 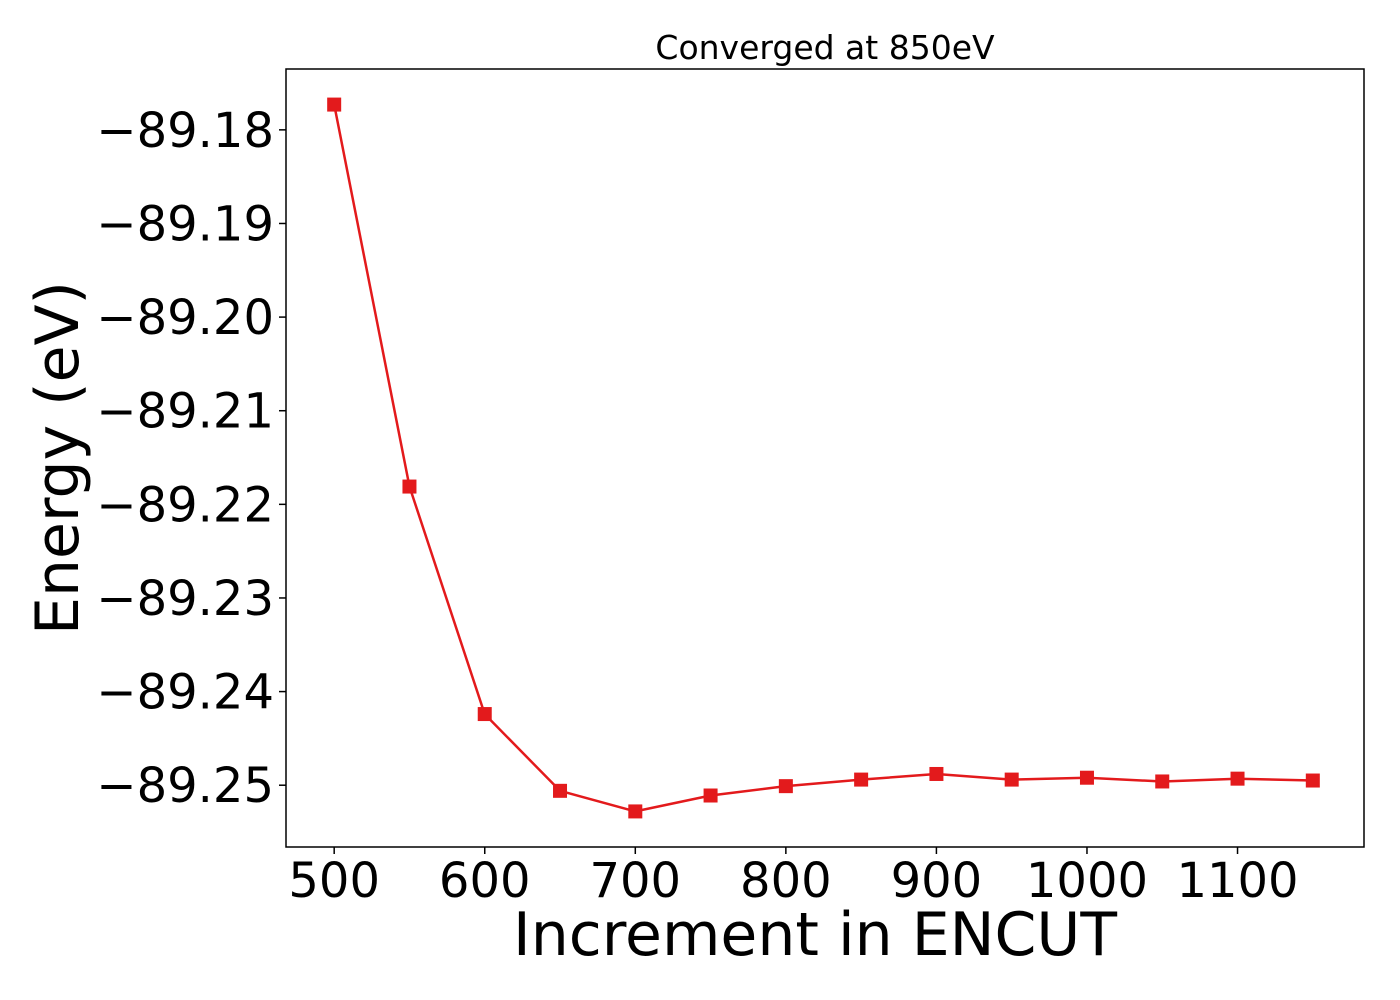 I want to click on x-tick-label: 1000, so click(x=1087, y=881).